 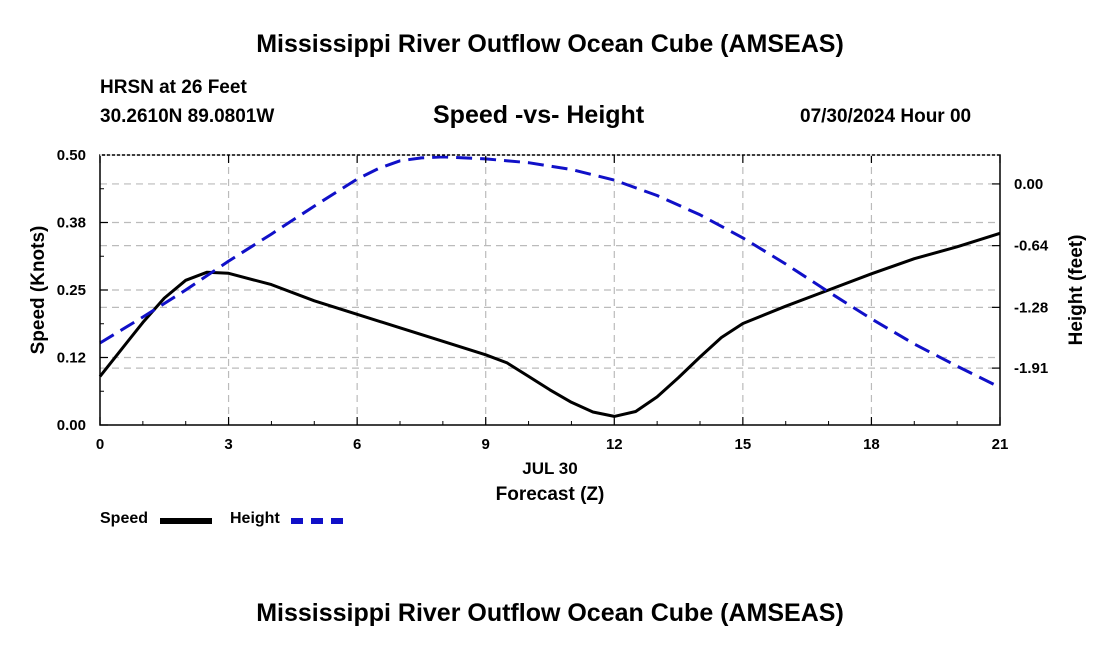 I want to click on x-tick-label: 3, so click(x=228, y=444).